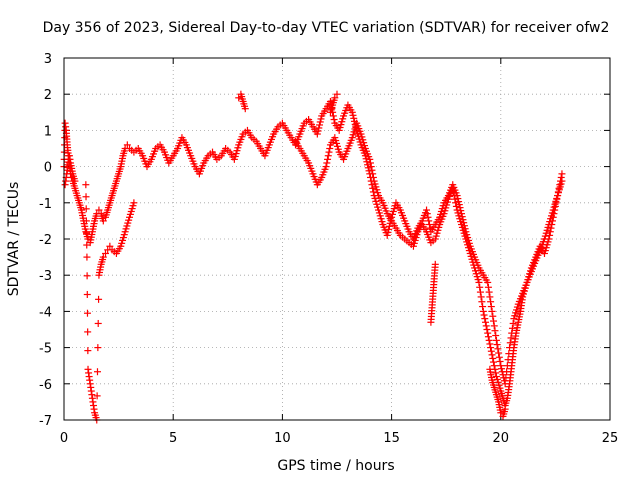 This screenshot has height=480, width=640. Describe the element at coordinates (48, 95) in the screenshot. I see `y-tick-label: 2` at that location.